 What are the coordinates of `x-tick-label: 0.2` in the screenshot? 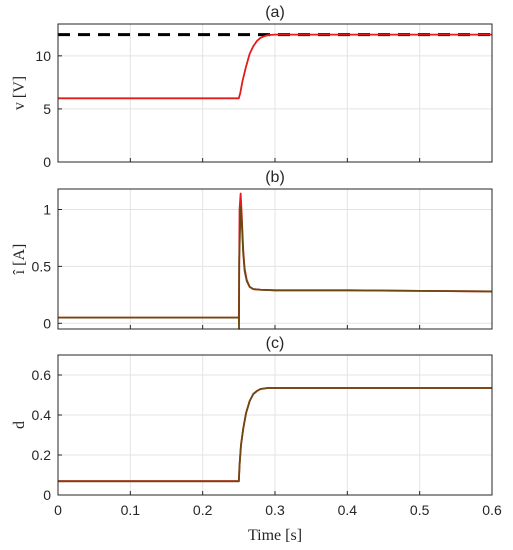 It's located at (203, 510).